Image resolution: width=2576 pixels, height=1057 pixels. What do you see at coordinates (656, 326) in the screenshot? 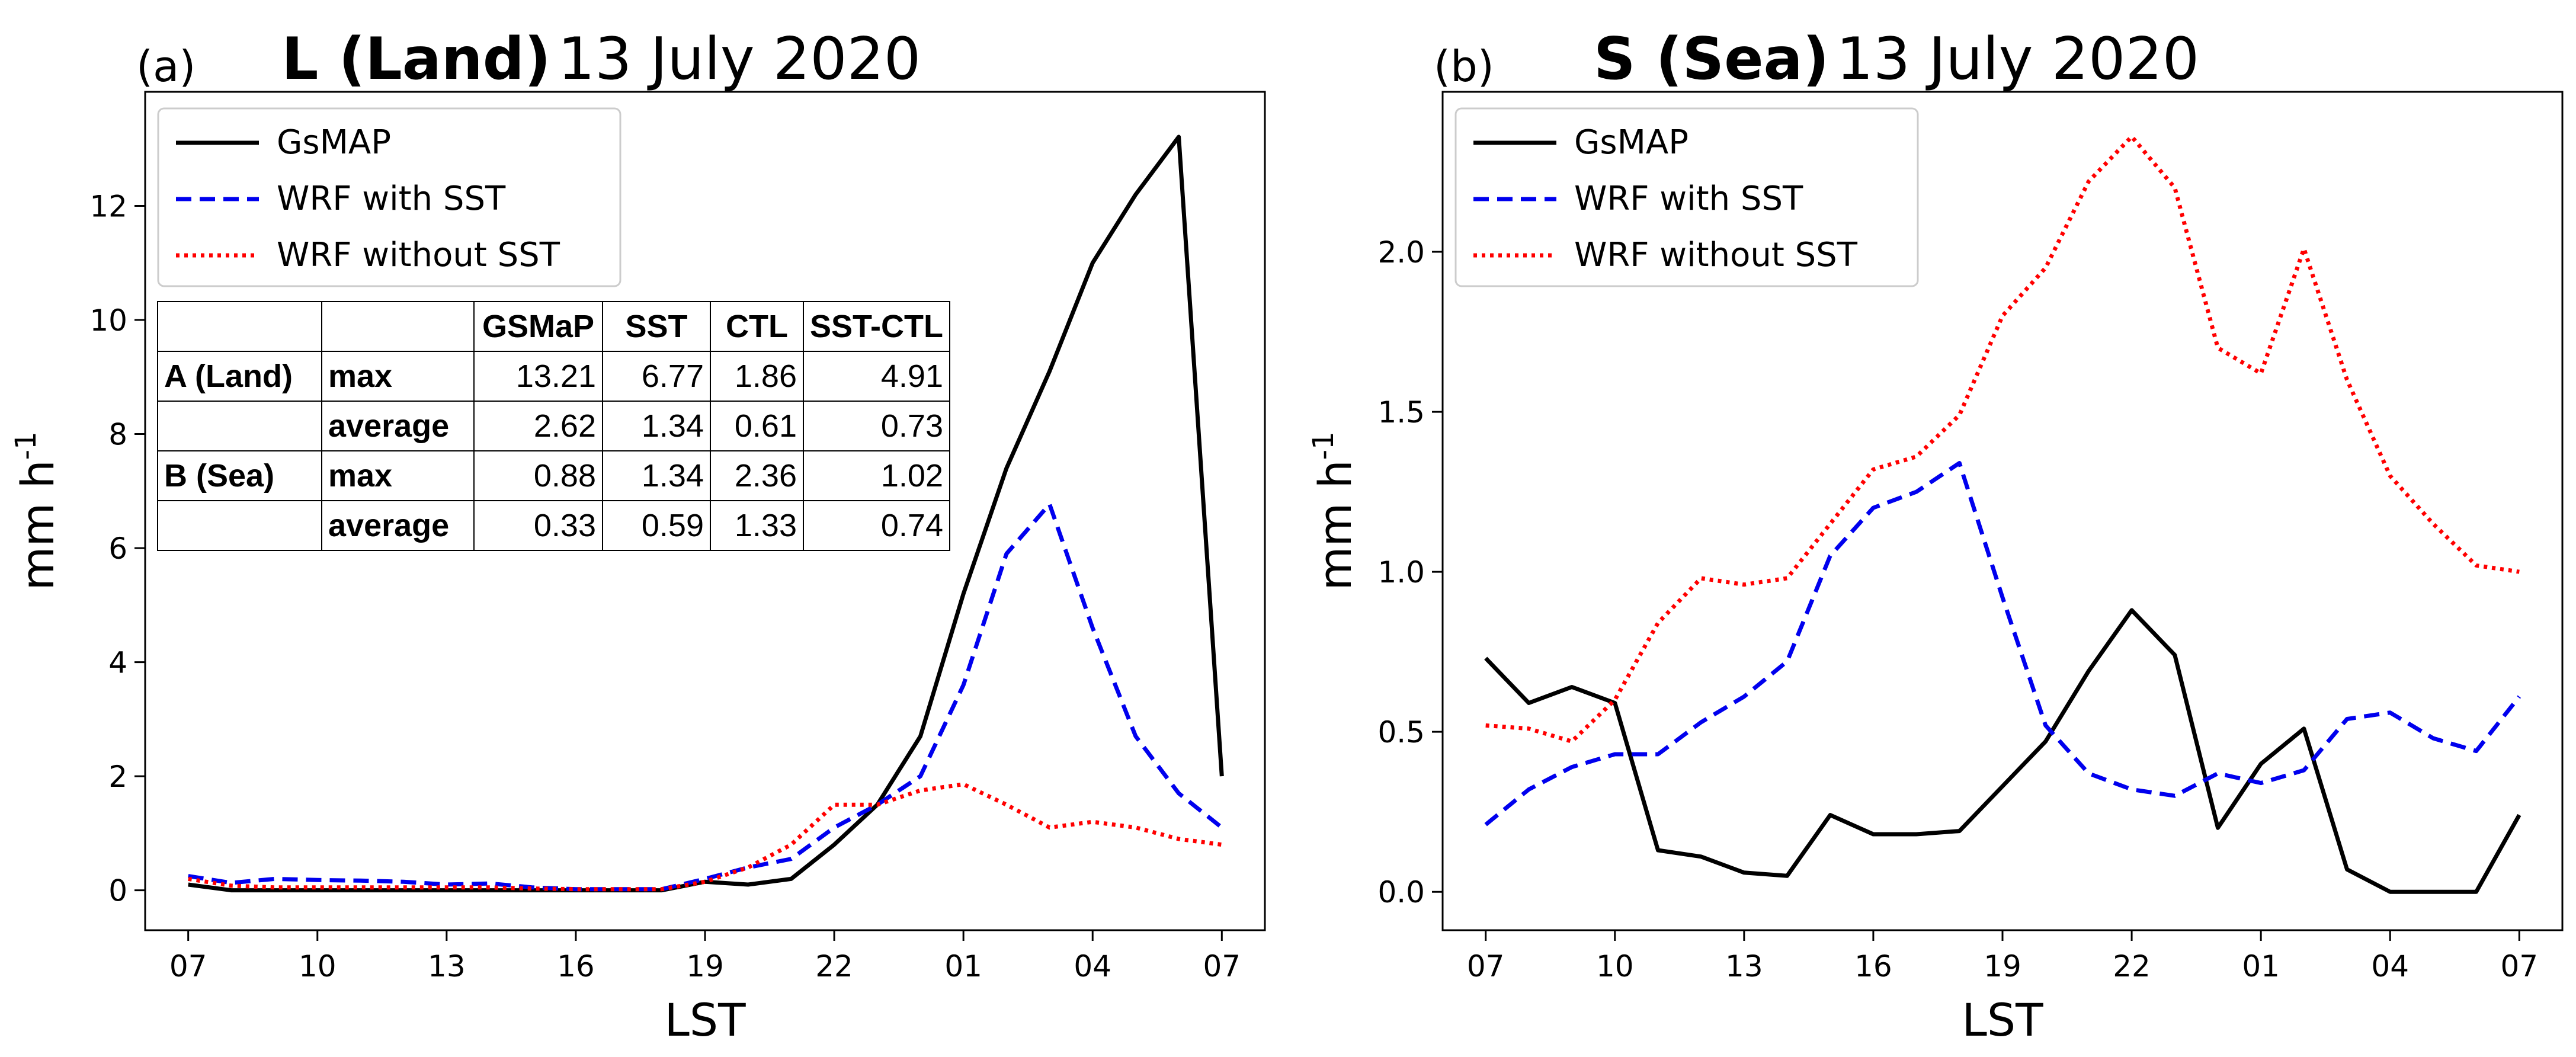
I see `stats-header-cell: SST` at bounding box center [656, 326].